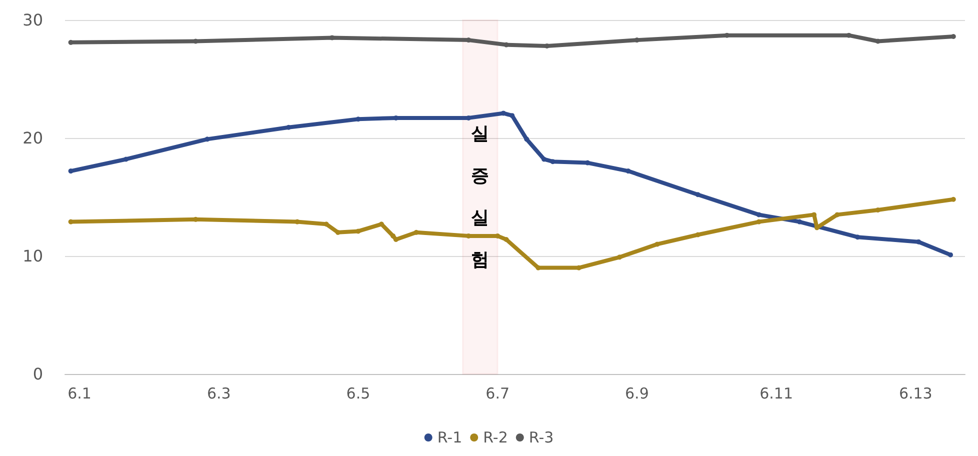  What do you see at coordinates (449, 437) in the screenshot?
I see `legend-label: R-1` at bounding box center [449, 437].